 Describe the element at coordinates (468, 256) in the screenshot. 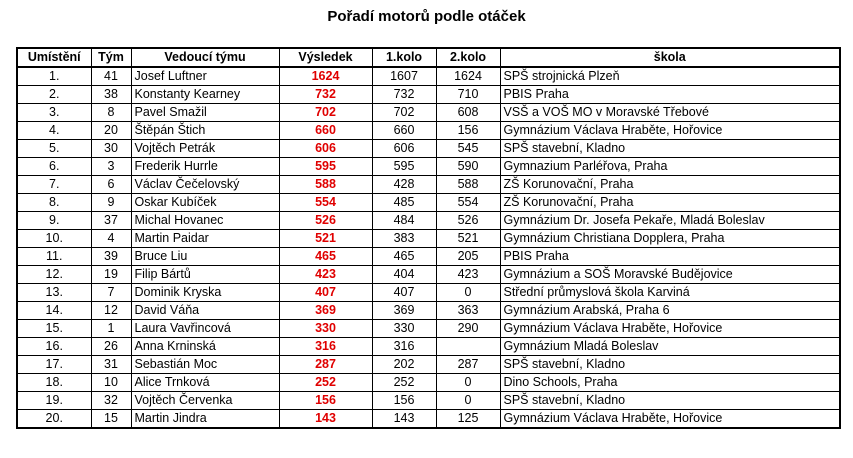

I see `cell-round-2: 205` at that location.